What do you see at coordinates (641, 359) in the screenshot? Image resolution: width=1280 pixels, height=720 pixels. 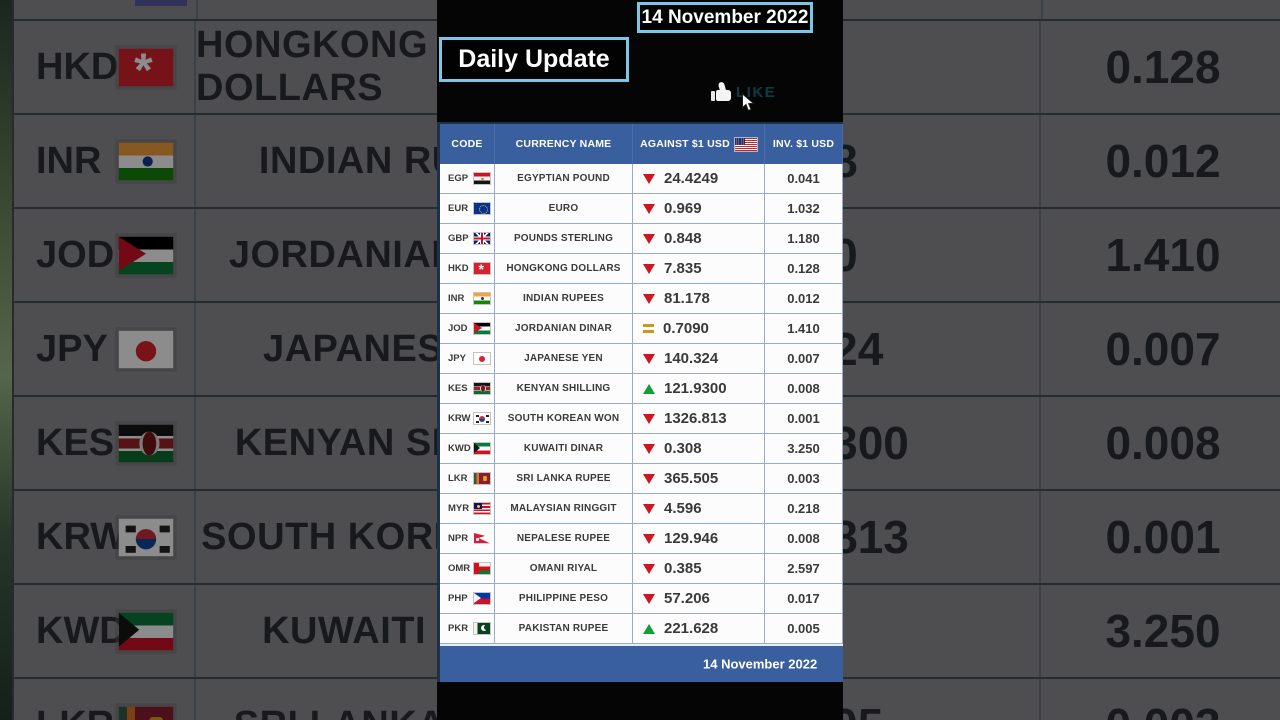 I see `table-row: JPY JAPANESE YEN 140.324 0.007` at bounding box center [641, 359].